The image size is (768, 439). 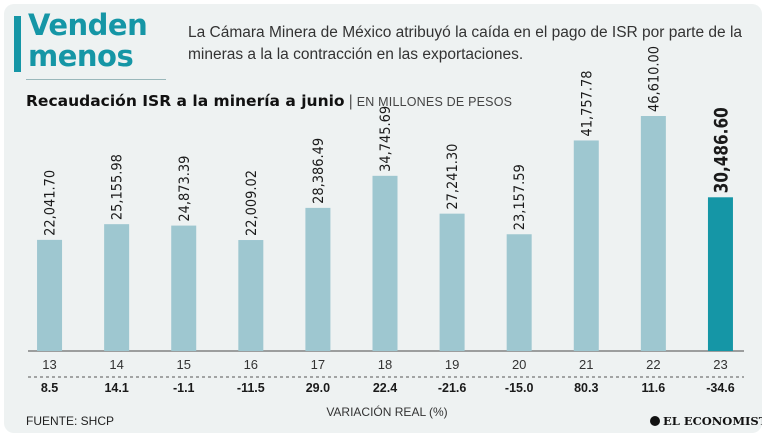 I want to click on variation-label-16: -11.5, so click(x=251, y=388).